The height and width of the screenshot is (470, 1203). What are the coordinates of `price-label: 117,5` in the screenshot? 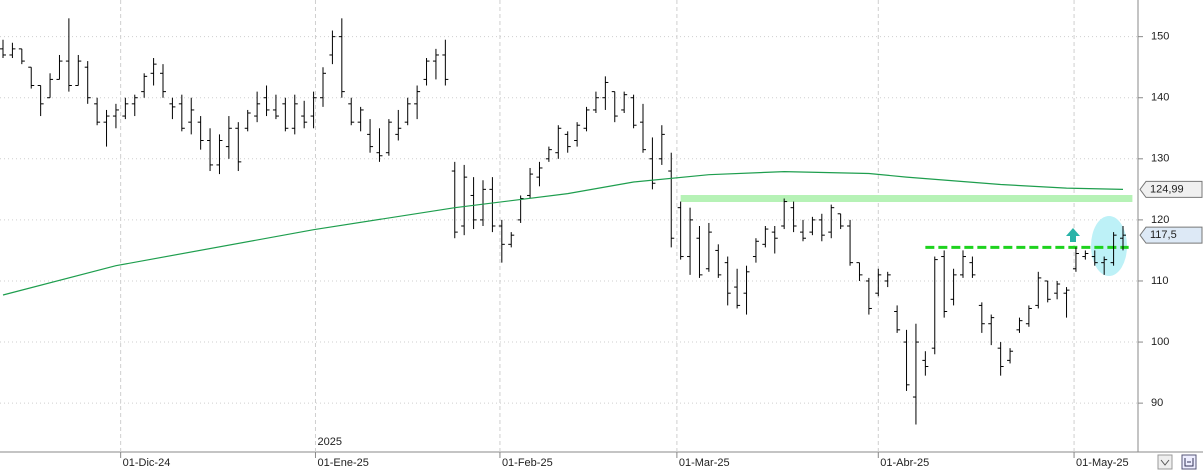 It's located at (1163, 235).